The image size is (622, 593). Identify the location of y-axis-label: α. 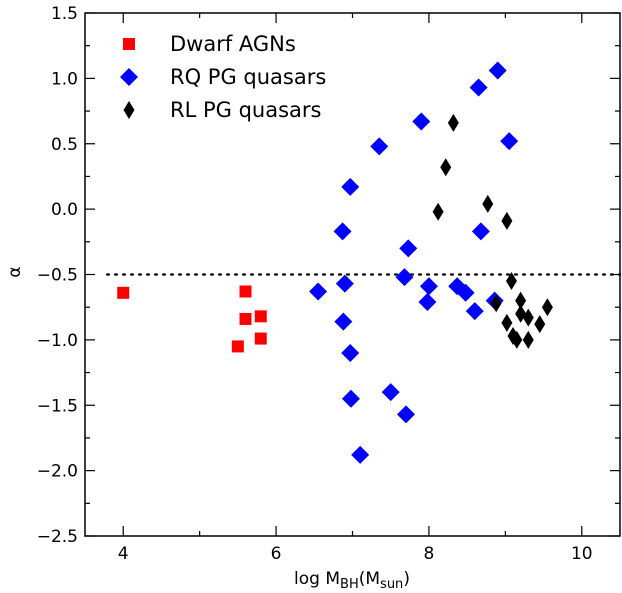
(15, 271).